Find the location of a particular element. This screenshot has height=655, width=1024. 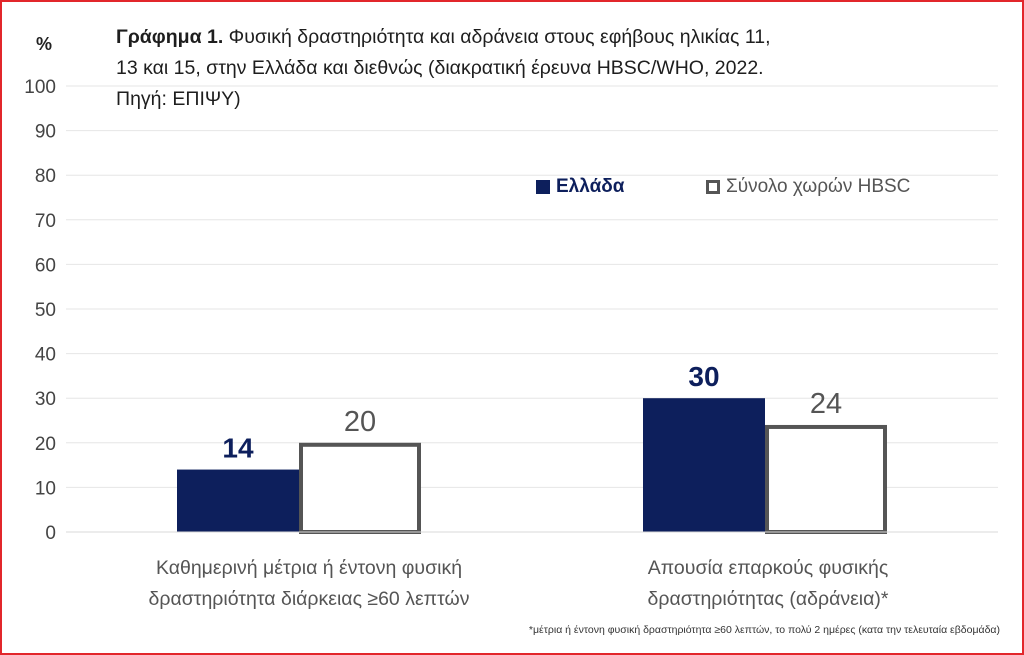

legend-item-hbsc: Σύνολο χωρών HBSC is located at coordinates (808, 187).